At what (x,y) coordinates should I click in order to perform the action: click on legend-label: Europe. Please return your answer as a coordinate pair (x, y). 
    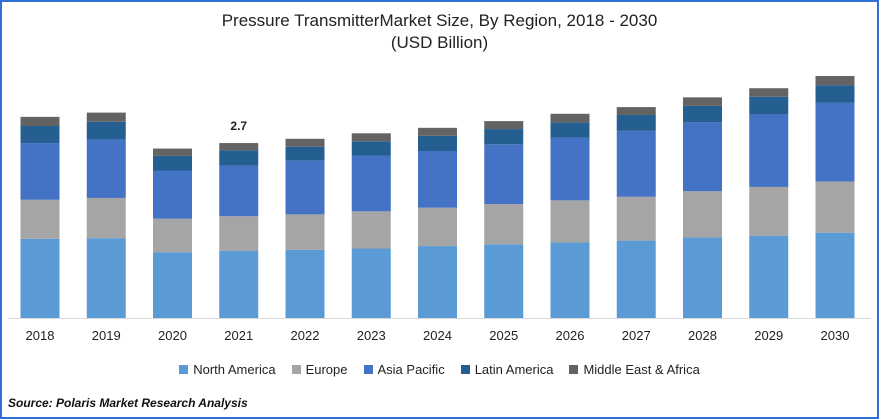
    Looking at the image, I should click on (326, 369).